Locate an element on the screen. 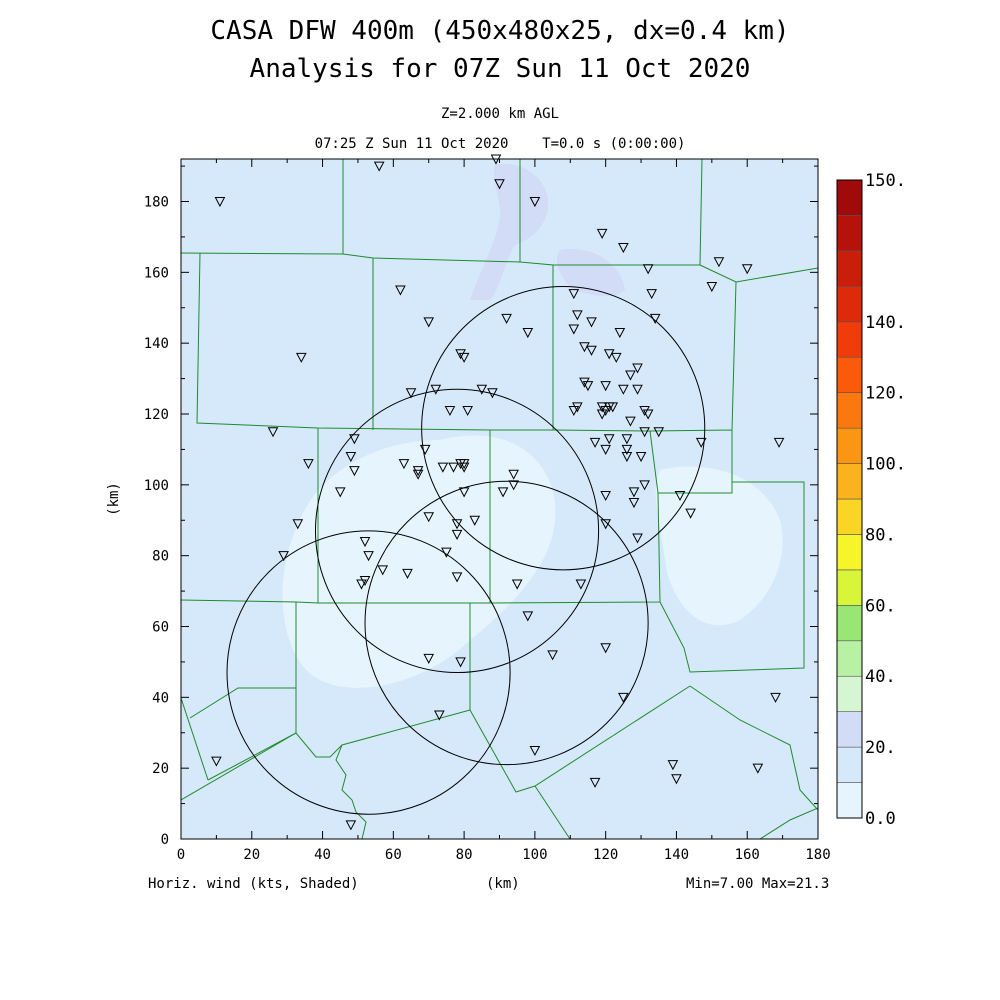  x-tick-label: 180 is located at coordinates (817, 855).